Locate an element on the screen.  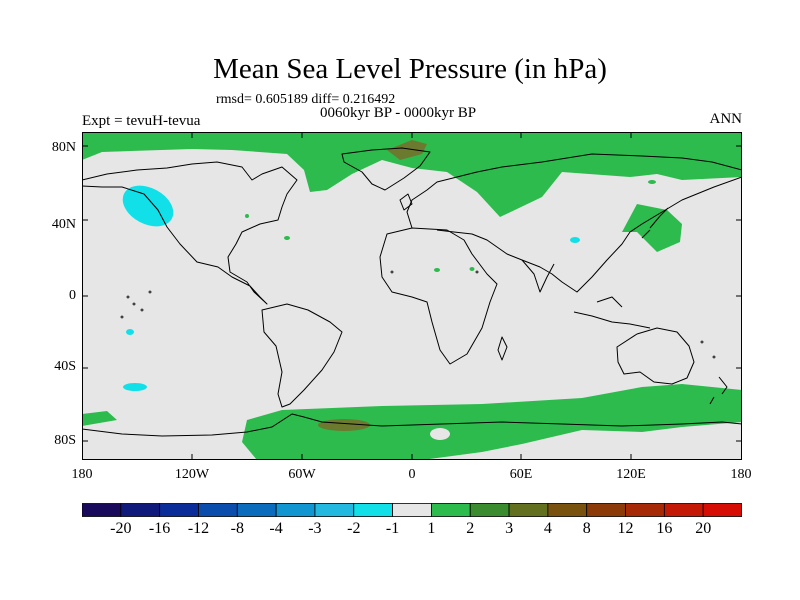
lat-label-80s: 80S is located at coordinates (65, 440).